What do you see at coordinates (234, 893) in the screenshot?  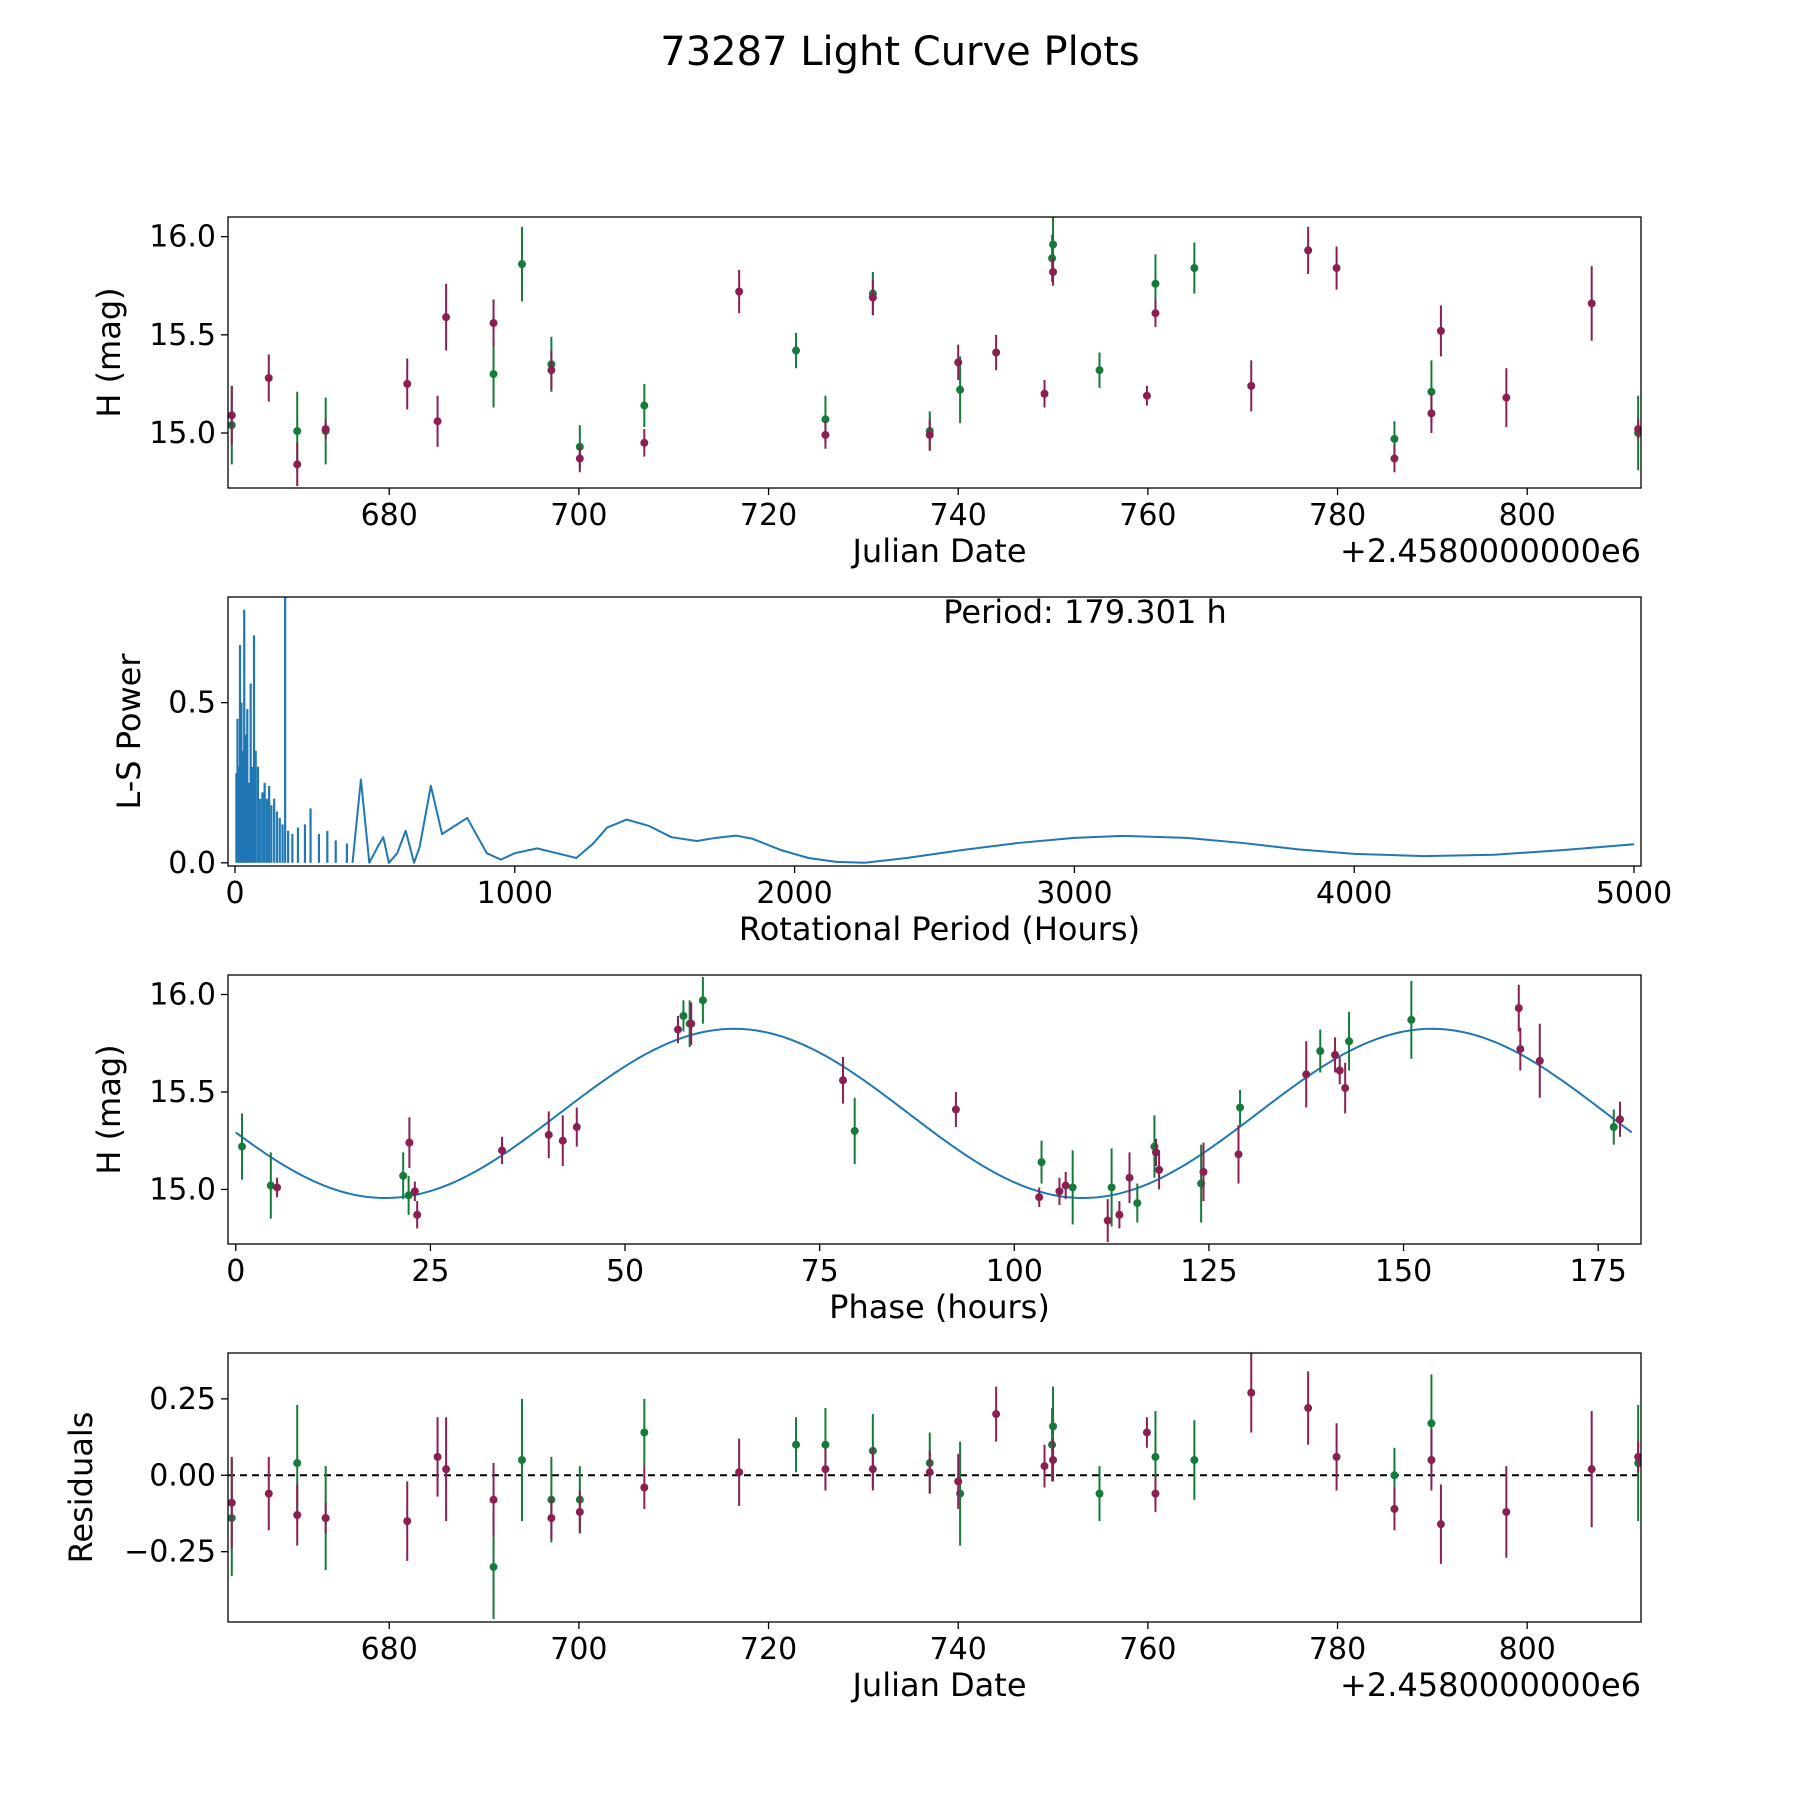 I see `periodogram-xtick-label: 0` at bounding box center [234, 893].